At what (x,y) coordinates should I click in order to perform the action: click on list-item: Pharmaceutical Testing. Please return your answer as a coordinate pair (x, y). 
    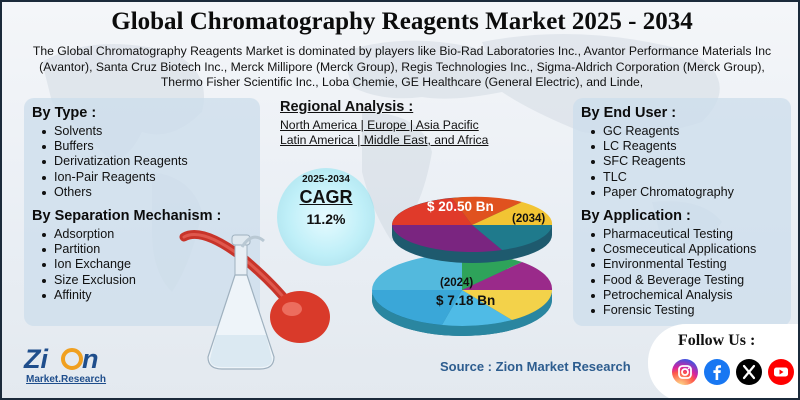
    Looking at the image, I should click on (668, 234).